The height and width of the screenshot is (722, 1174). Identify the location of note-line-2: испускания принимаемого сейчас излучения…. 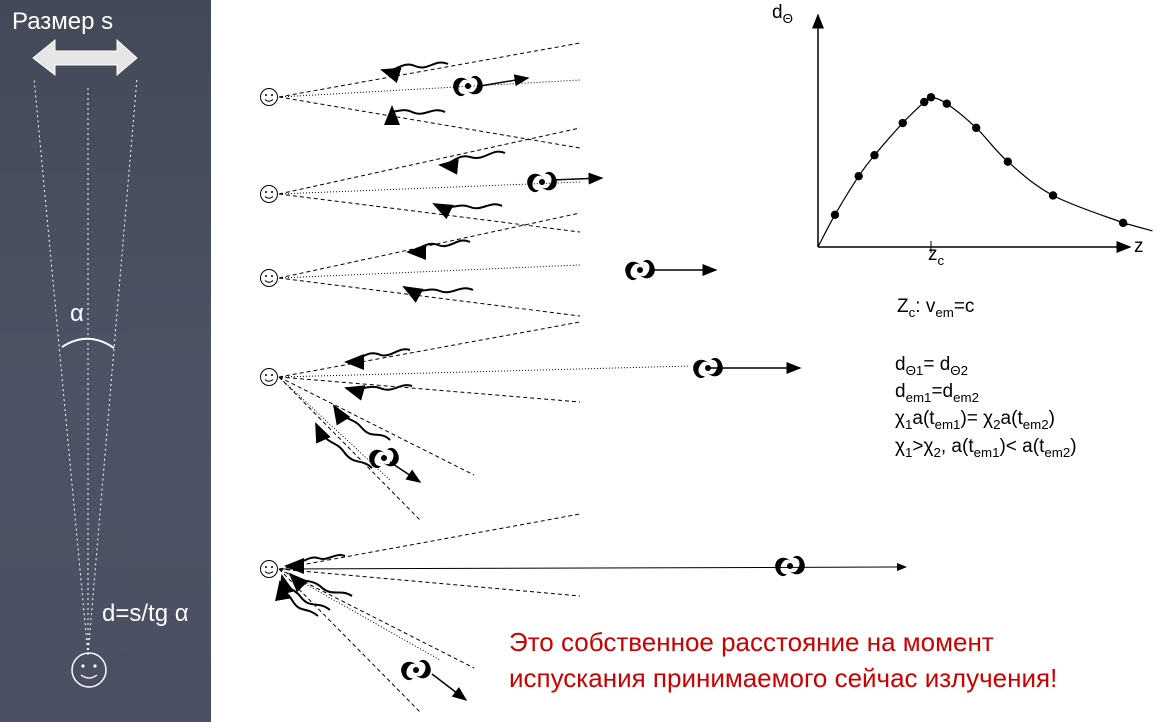
(783, 678).